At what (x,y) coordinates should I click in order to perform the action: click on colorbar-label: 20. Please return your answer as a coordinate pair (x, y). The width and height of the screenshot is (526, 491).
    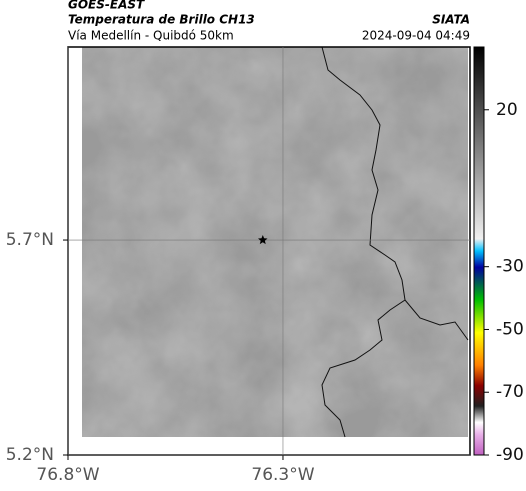
    Looking at the image, I should click on (507, 110).